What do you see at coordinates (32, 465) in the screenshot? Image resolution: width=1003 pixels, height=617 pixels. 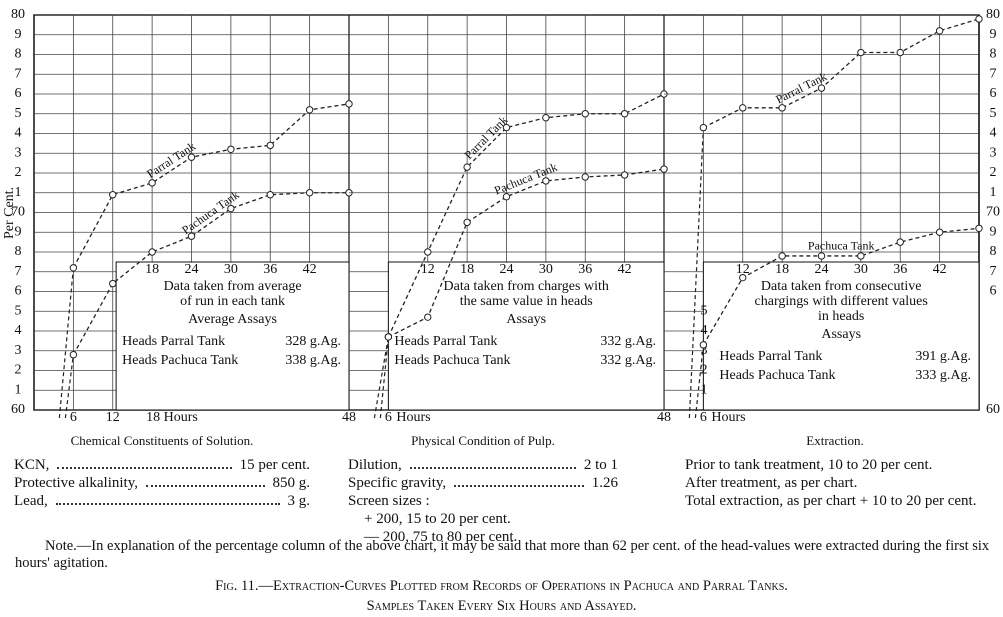 I see `row-label: KCN,` at bounding box center [32, 465].